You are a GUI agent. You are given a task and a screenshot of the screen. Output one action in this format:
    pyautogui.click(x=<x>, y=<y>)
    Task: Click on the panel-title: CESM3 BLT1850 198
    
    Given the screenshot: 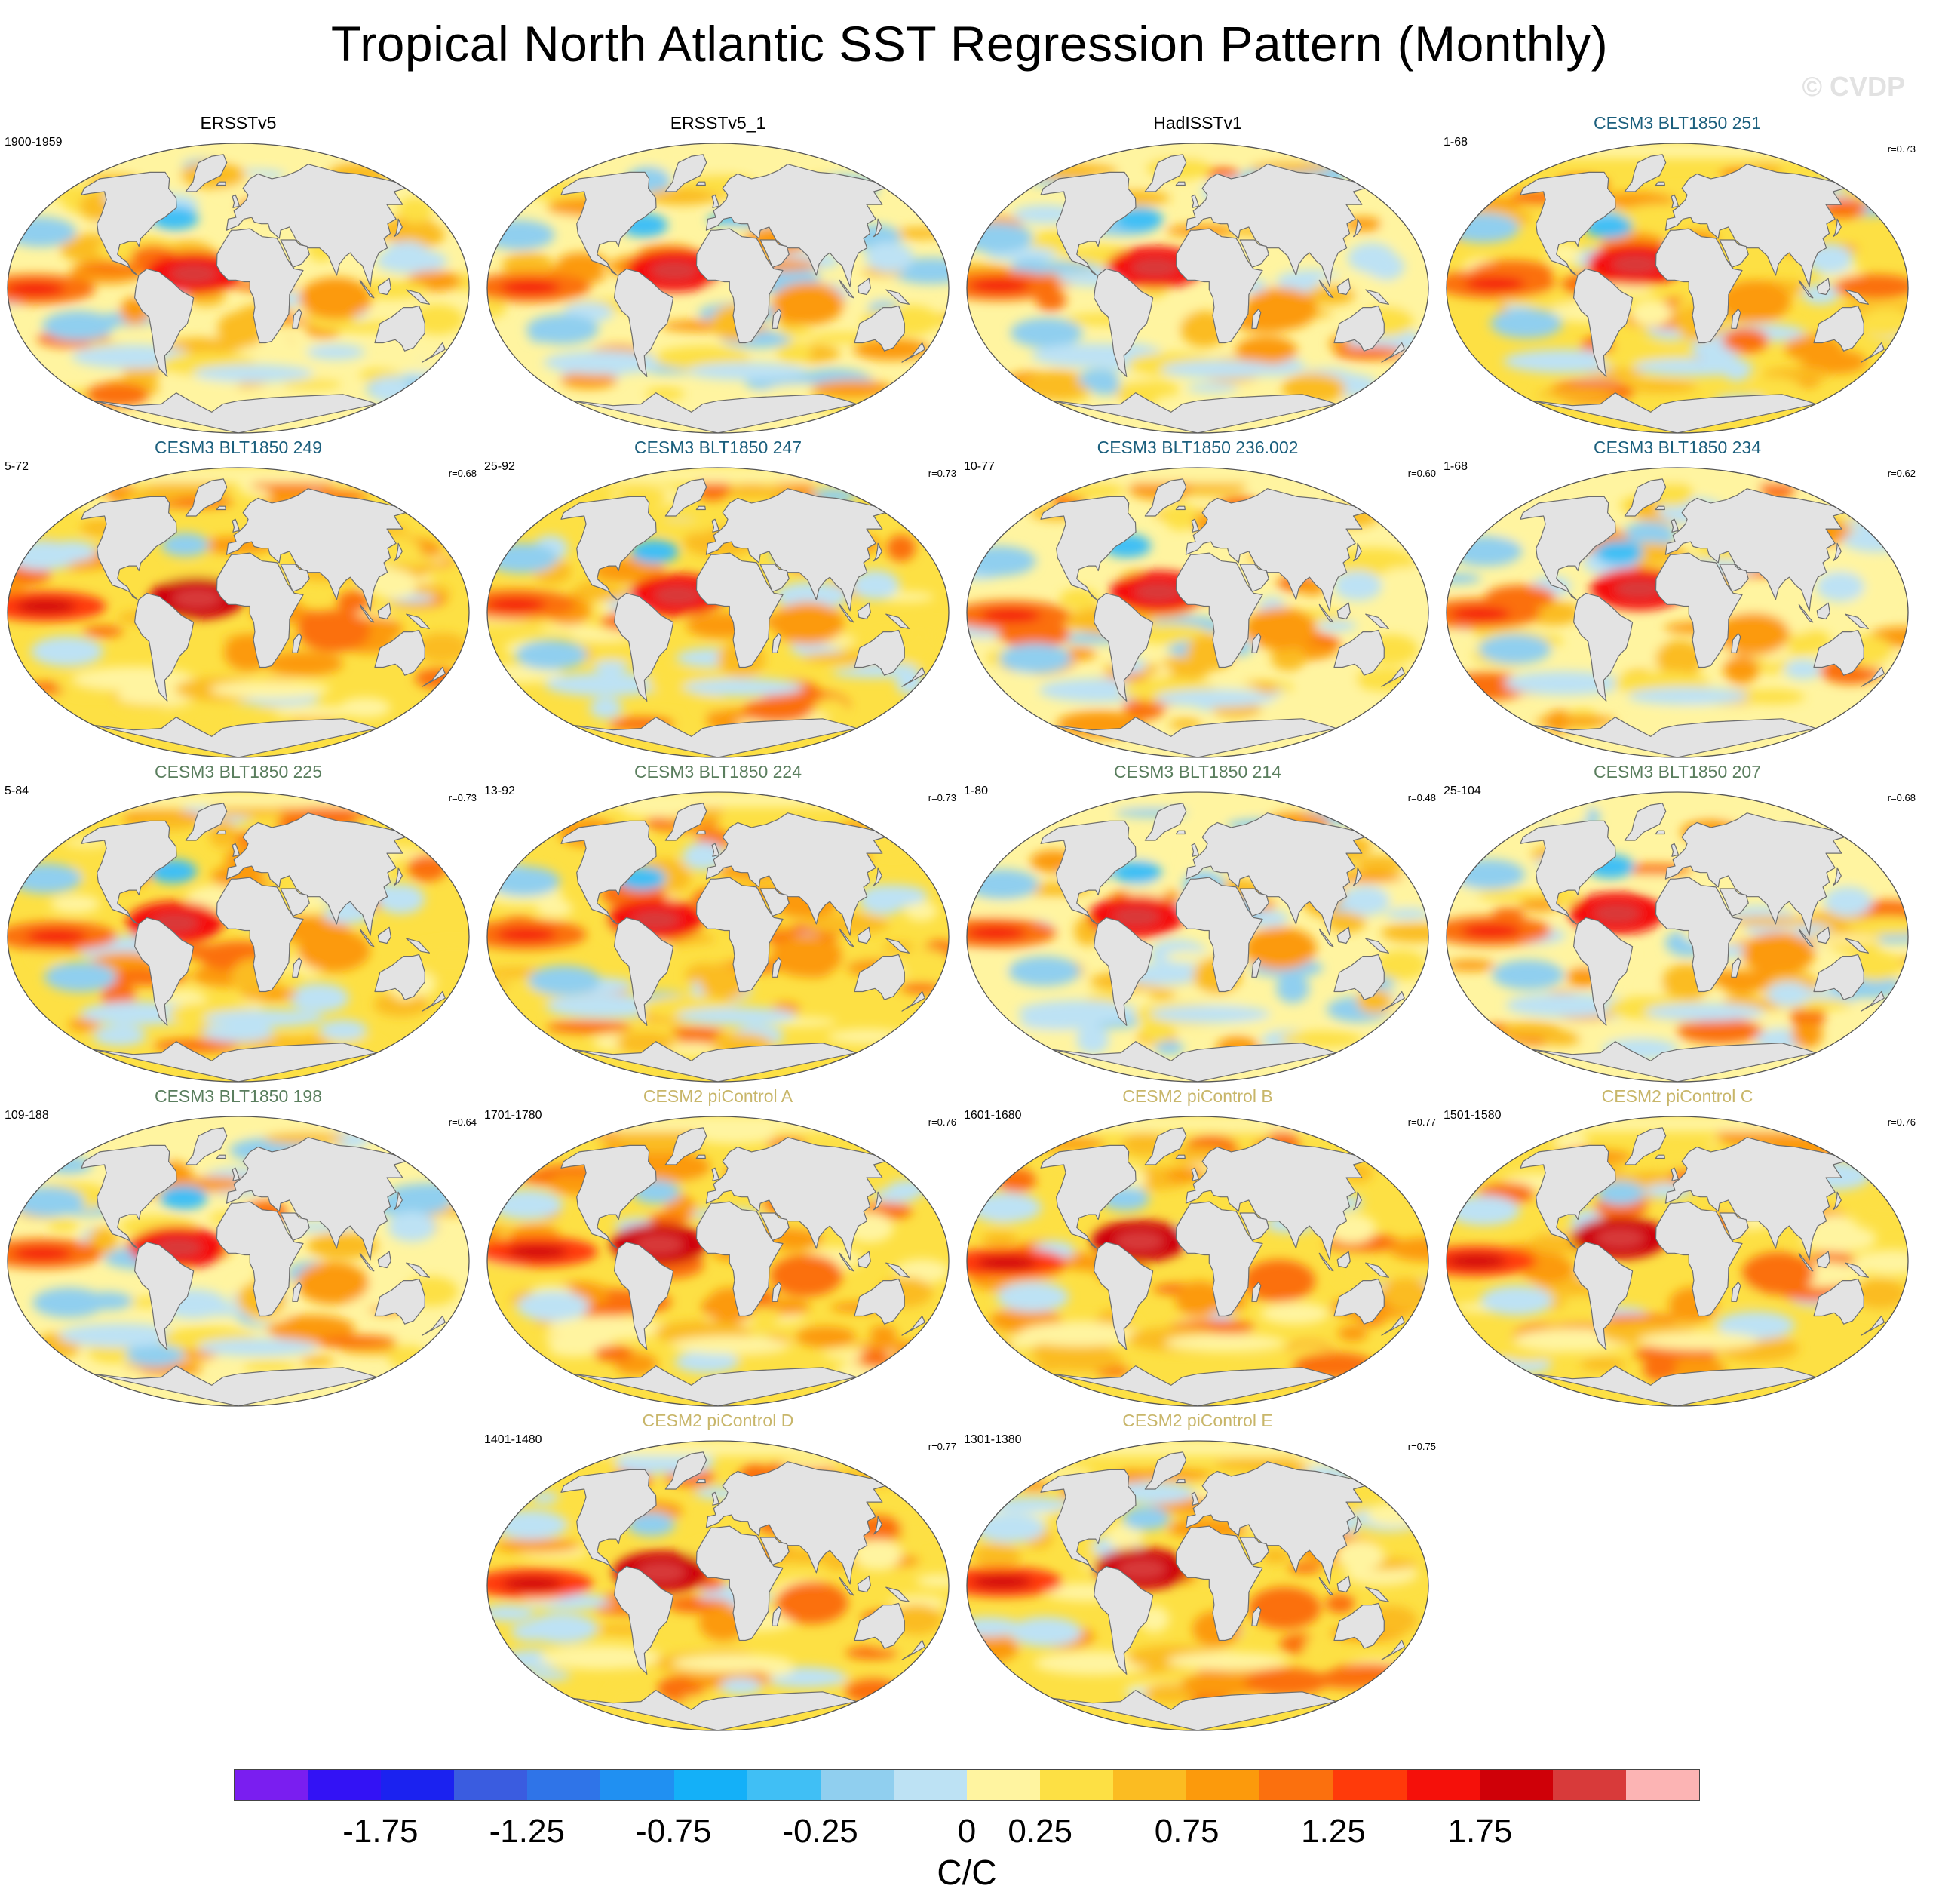 What is the action you would take?
    pyautogui.click(x=238, y=1096)
    